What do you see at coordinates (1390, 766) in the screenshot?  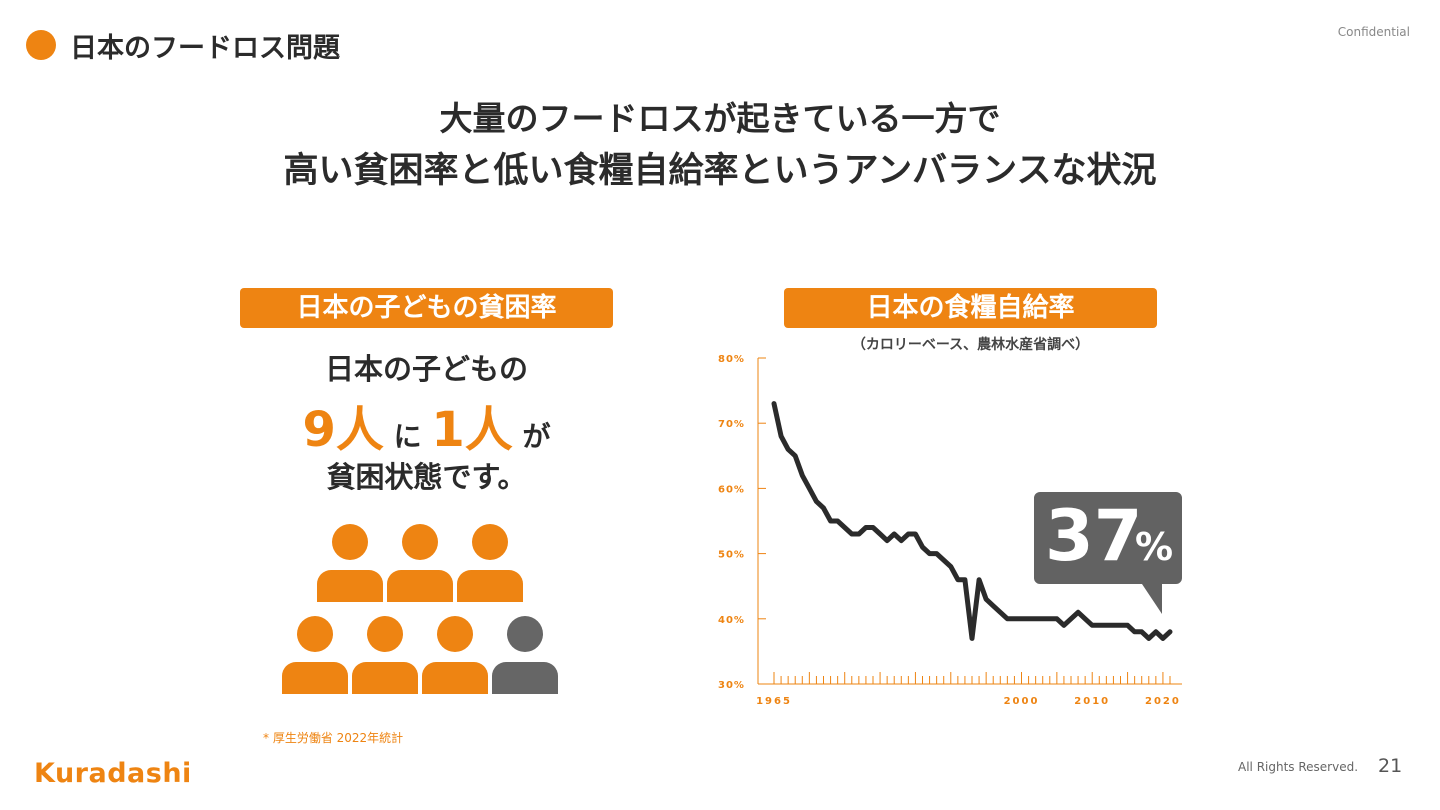 I see `page-number: 21` at bounding box center [1390, 766].